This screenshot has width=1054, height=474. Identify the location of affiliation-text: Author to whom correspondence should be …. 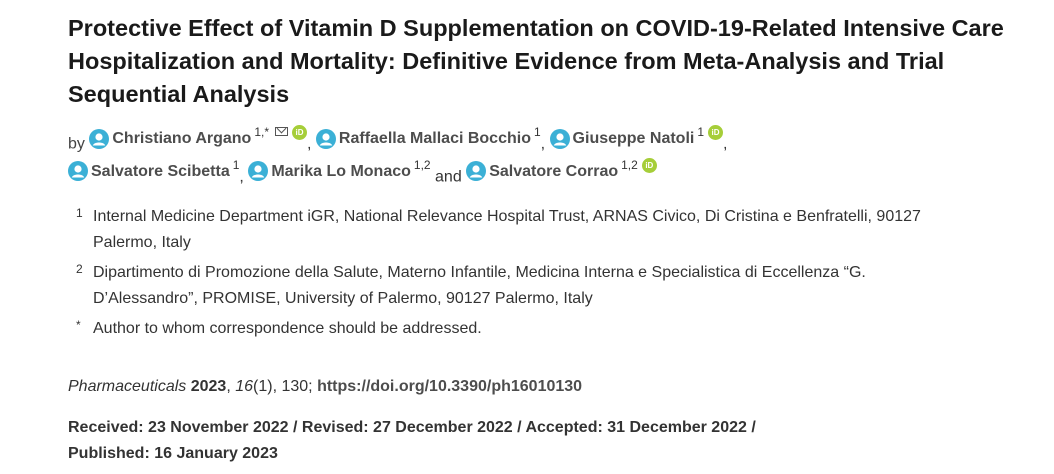
(287, 328).